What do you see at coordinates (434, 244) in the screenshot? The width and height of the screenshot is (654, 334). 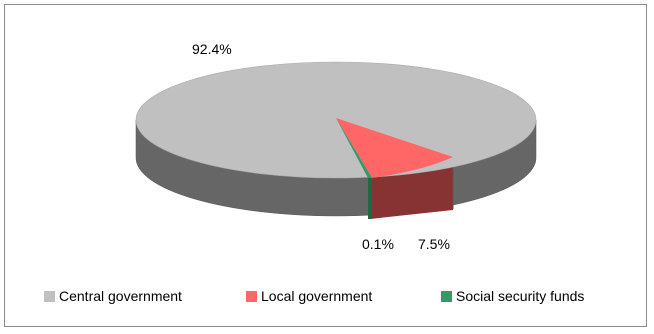 I see `data-label-local-government: 7.5%` at bounding box center [434, 244].